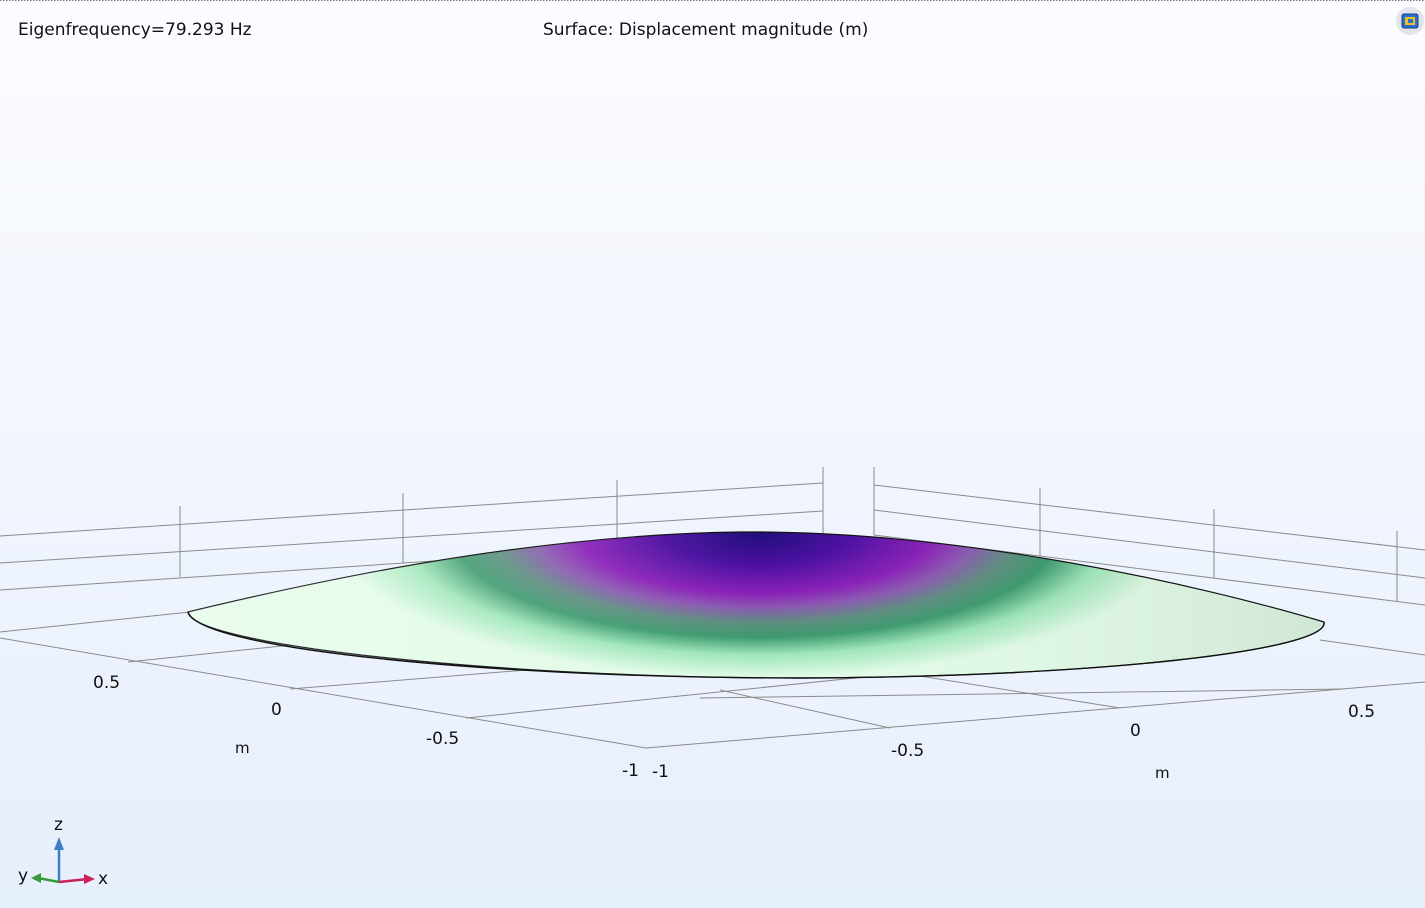 Image resolution: width=1425 pixels, height=908 pixels. I want to click on triad-x-label: x, so click(103, 879).